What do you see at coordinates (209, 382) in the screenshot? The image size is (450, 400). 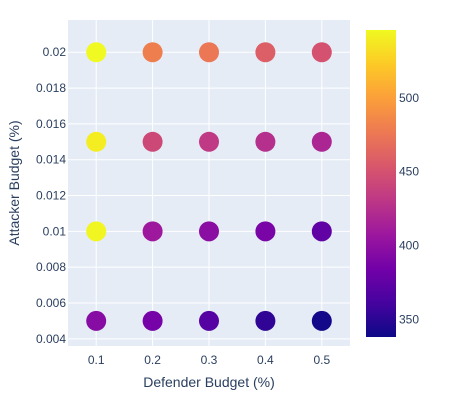 I see `x-axis-title: Defender Budget (%)` at bounding box center [209, 382].